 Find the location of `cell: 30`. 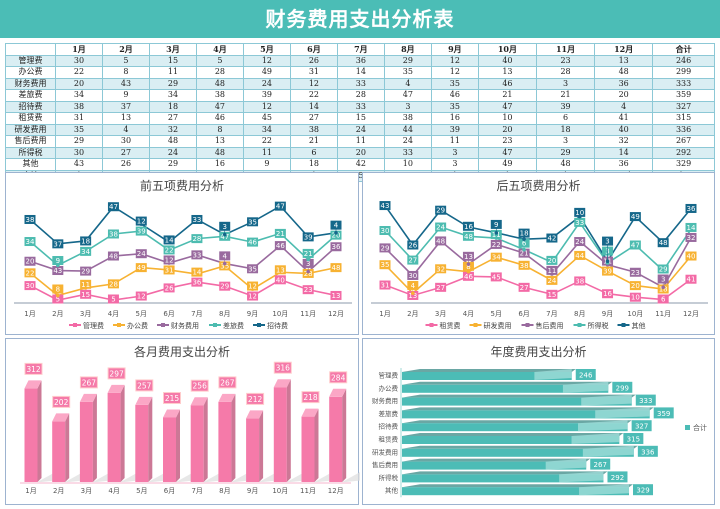

cell: 30 is located at coordinates (125, 141).